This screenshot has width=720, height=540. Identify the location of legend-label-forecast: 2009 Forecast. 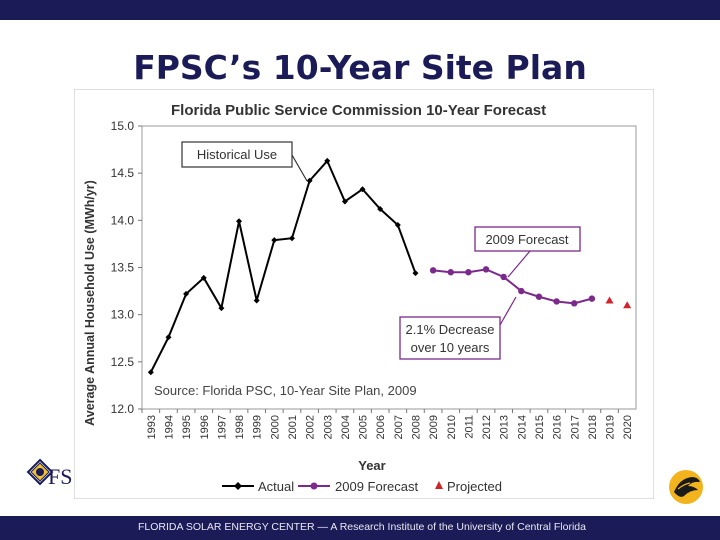
(376, 486).